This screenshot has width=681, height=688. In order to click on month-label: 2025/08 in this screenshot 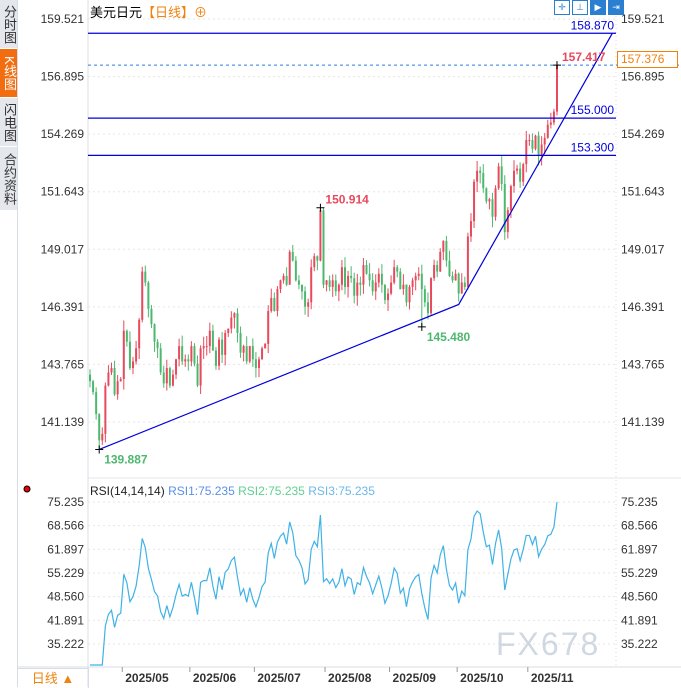, I will do `click(350, 678)`.